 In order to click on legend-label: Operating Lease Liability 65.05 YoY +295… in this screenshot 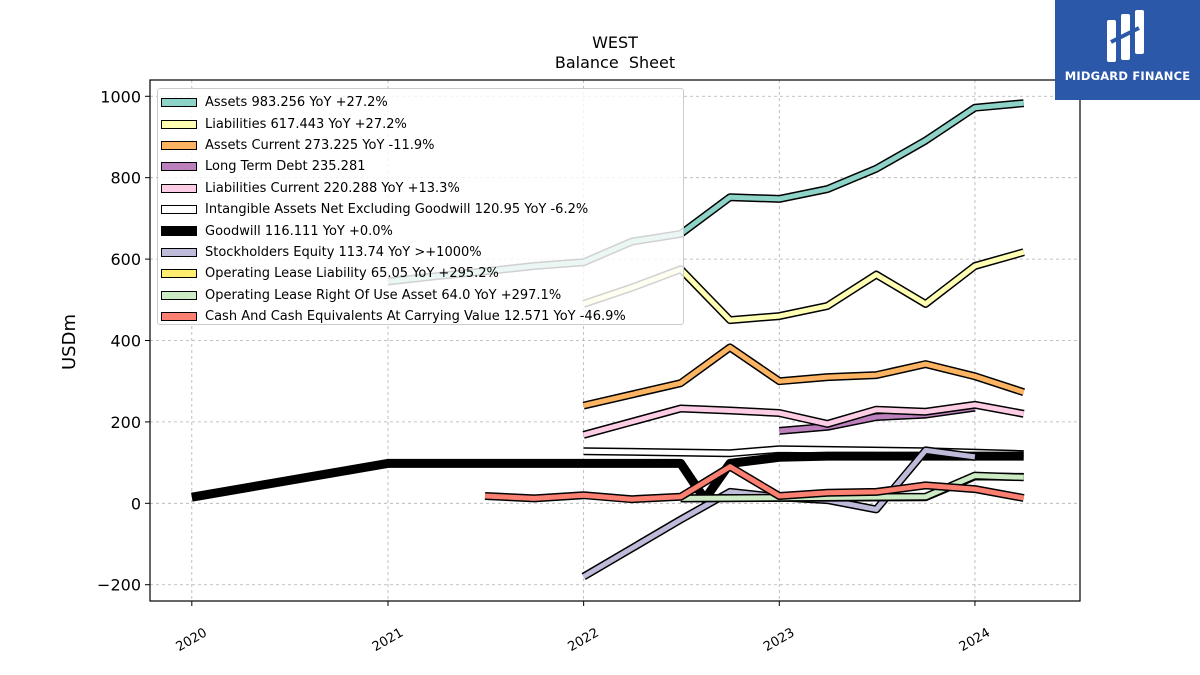, I will do `click(352, 274)`.